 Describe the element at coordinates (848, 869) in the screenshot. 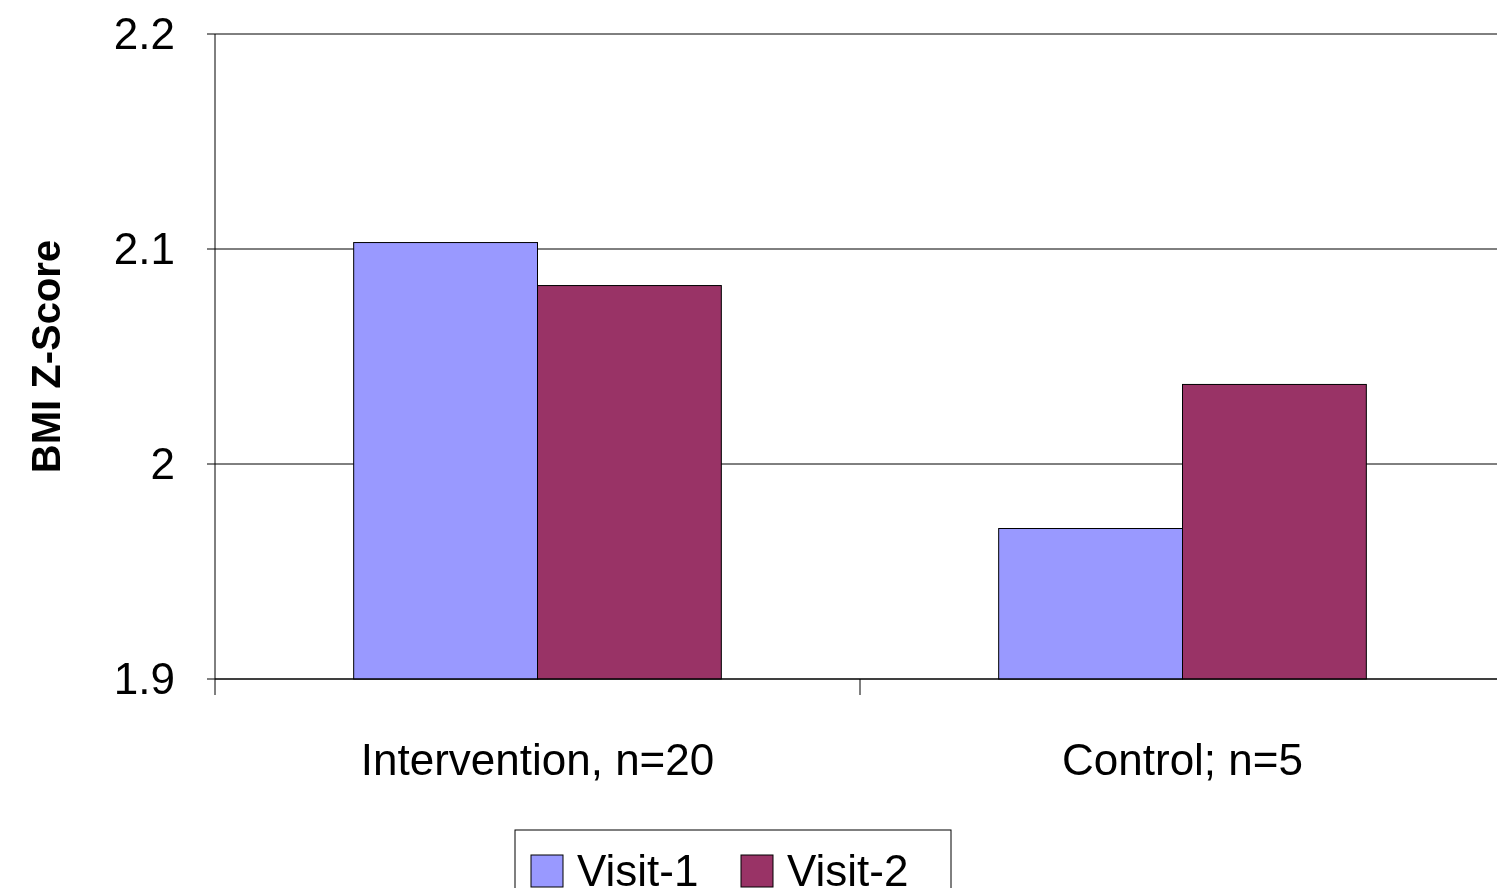

I see `legend-label: Visit-2` at that location.